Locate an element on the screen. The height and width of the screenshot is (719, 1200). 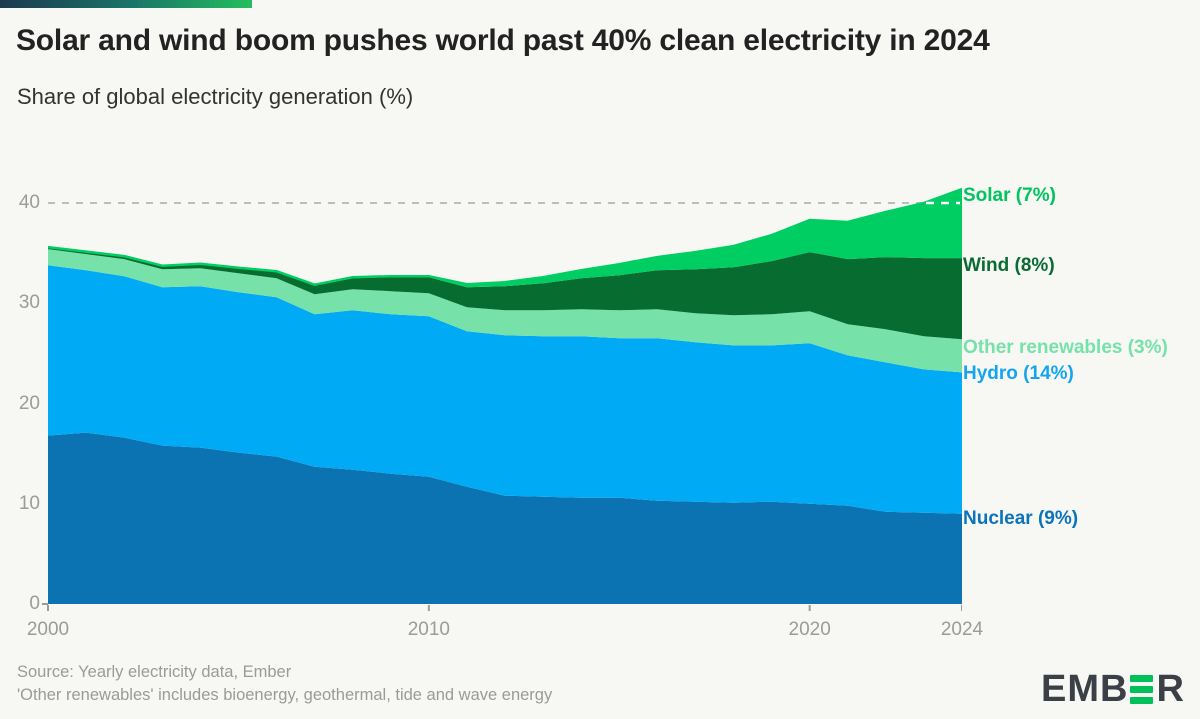
callout-other-renewables: Other renewables (3%) is located at coordinates (1065, 347).